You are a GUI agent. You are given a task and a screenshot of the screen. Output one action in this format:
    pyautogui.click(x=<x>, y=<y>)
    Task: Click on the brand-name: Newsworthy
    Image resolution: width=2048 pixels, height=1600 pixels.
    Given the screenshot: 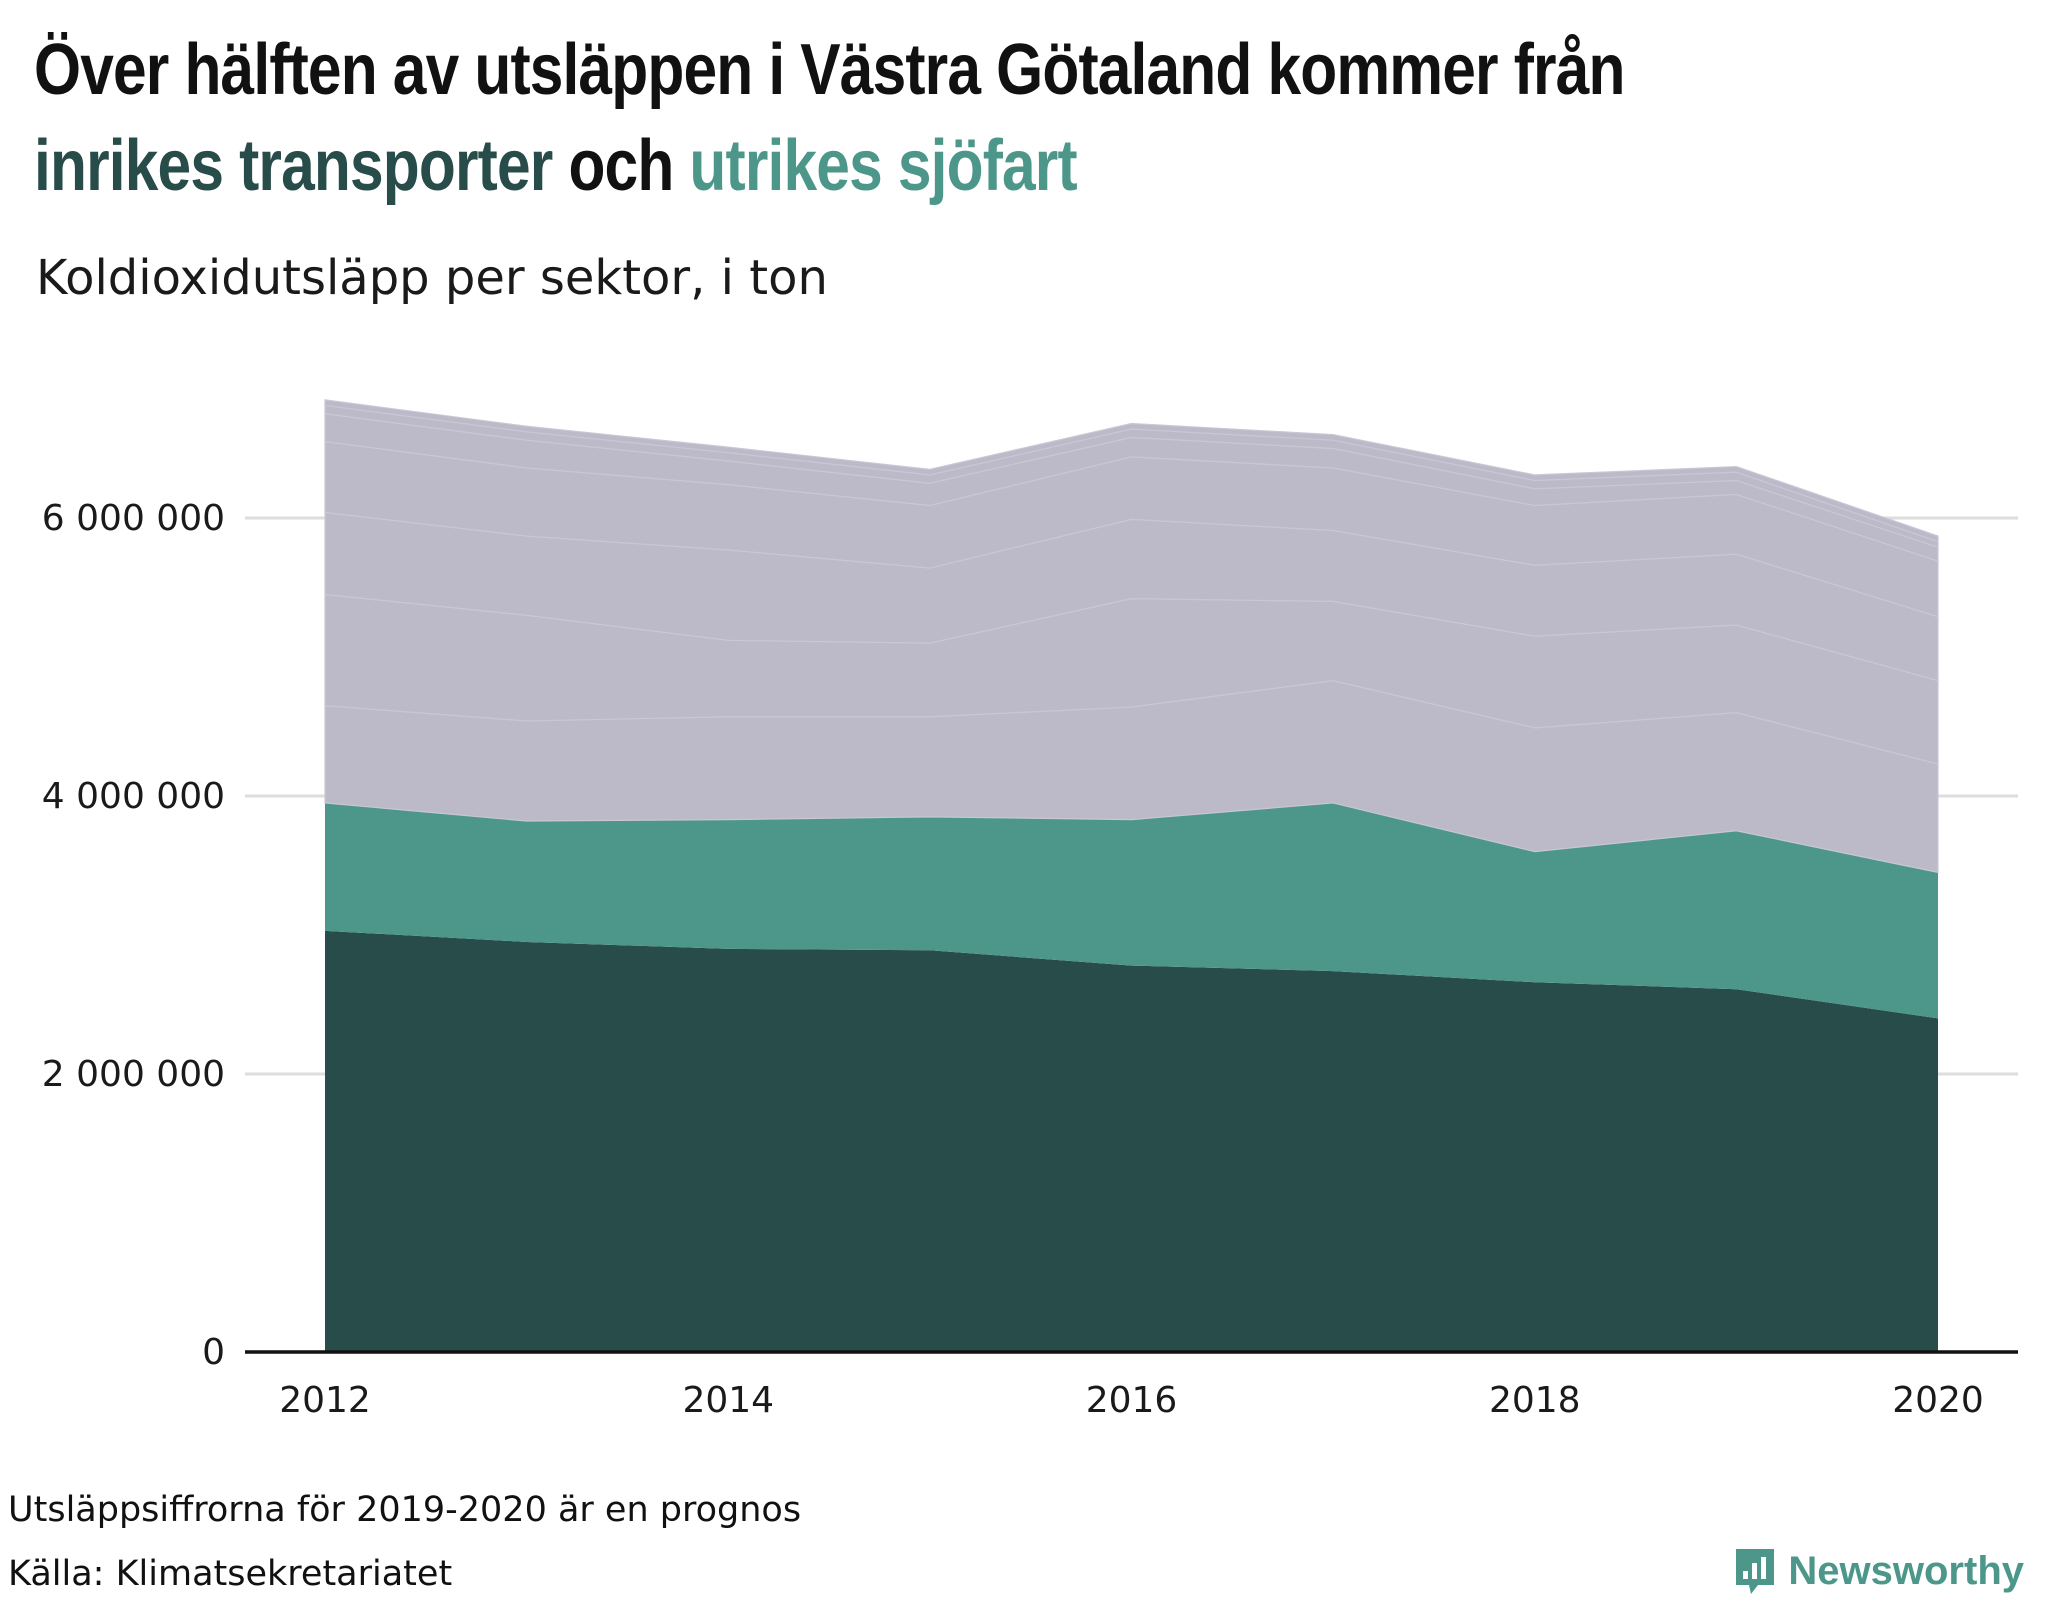 What is the action you would take?
    pyautogui.click(x=1906, y=1570)
    